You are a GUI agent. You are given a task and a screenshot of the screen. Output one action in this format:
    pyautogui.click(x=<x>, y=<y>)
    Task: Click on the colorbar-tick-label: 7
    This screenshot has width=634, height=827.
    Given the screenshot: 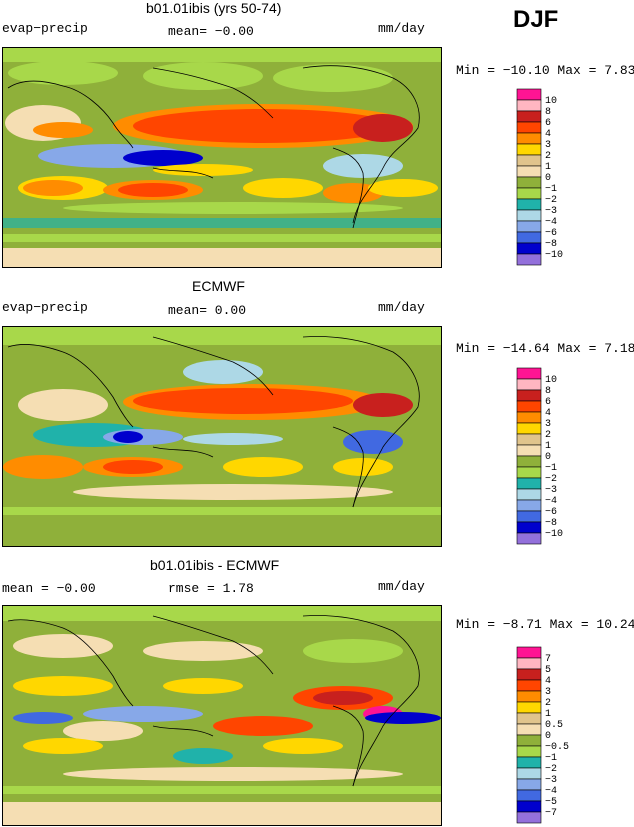 What is the action you would take?
    pyautogui.click(x=548, y=659)
    